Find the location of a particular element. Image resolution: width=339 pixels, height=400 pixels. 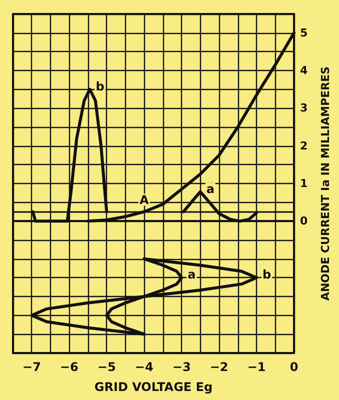

annotation: A is located at coordinates (144, 199).